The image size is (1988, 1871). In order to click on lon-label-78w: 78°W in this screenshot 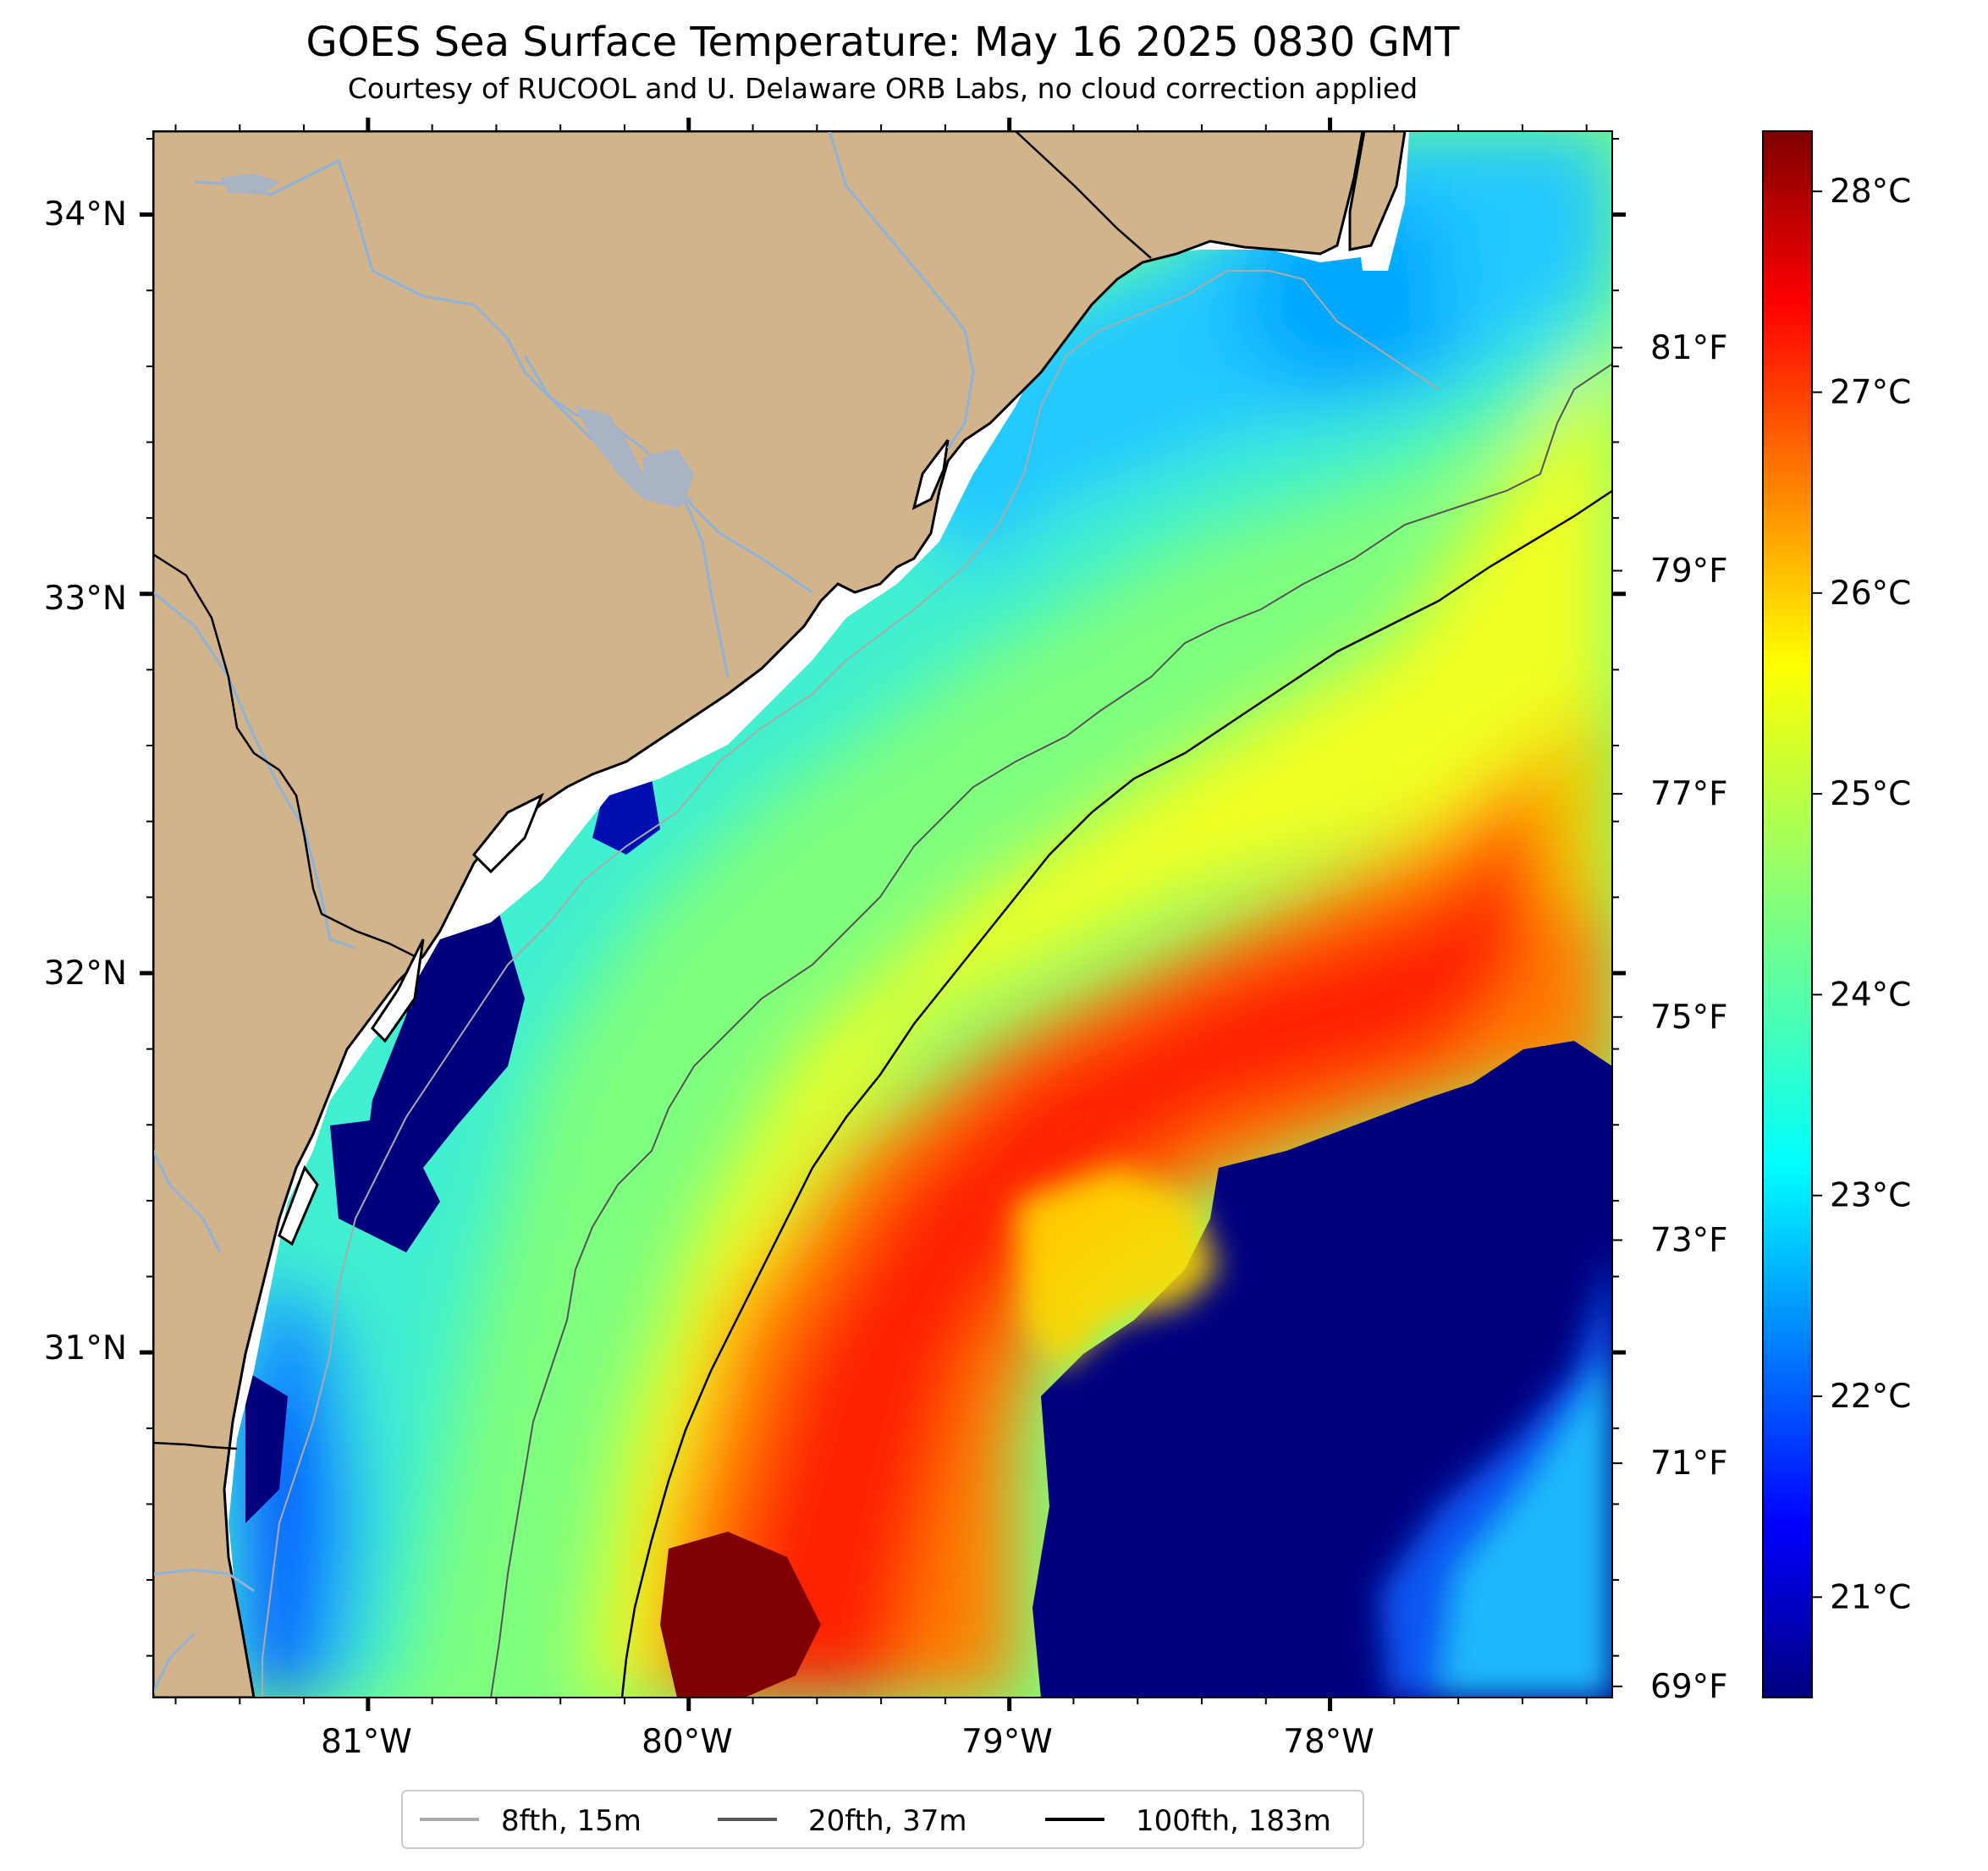, I will do `click(1328, 1742)`.